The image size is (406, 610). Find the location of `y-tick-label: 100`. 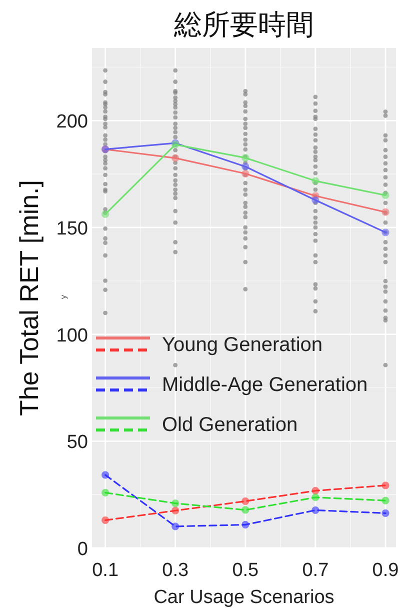

y-tick-label: 100 is located at coordinates (72, 335).